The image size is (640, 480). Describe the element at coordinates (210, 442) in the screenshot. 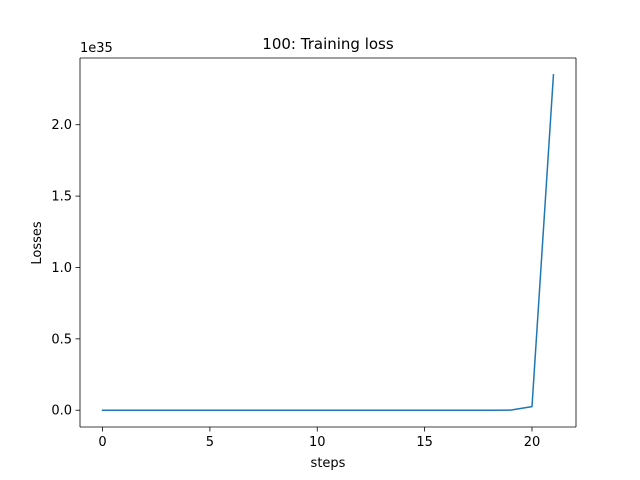

I see `x-tick-label: 5` at that location.